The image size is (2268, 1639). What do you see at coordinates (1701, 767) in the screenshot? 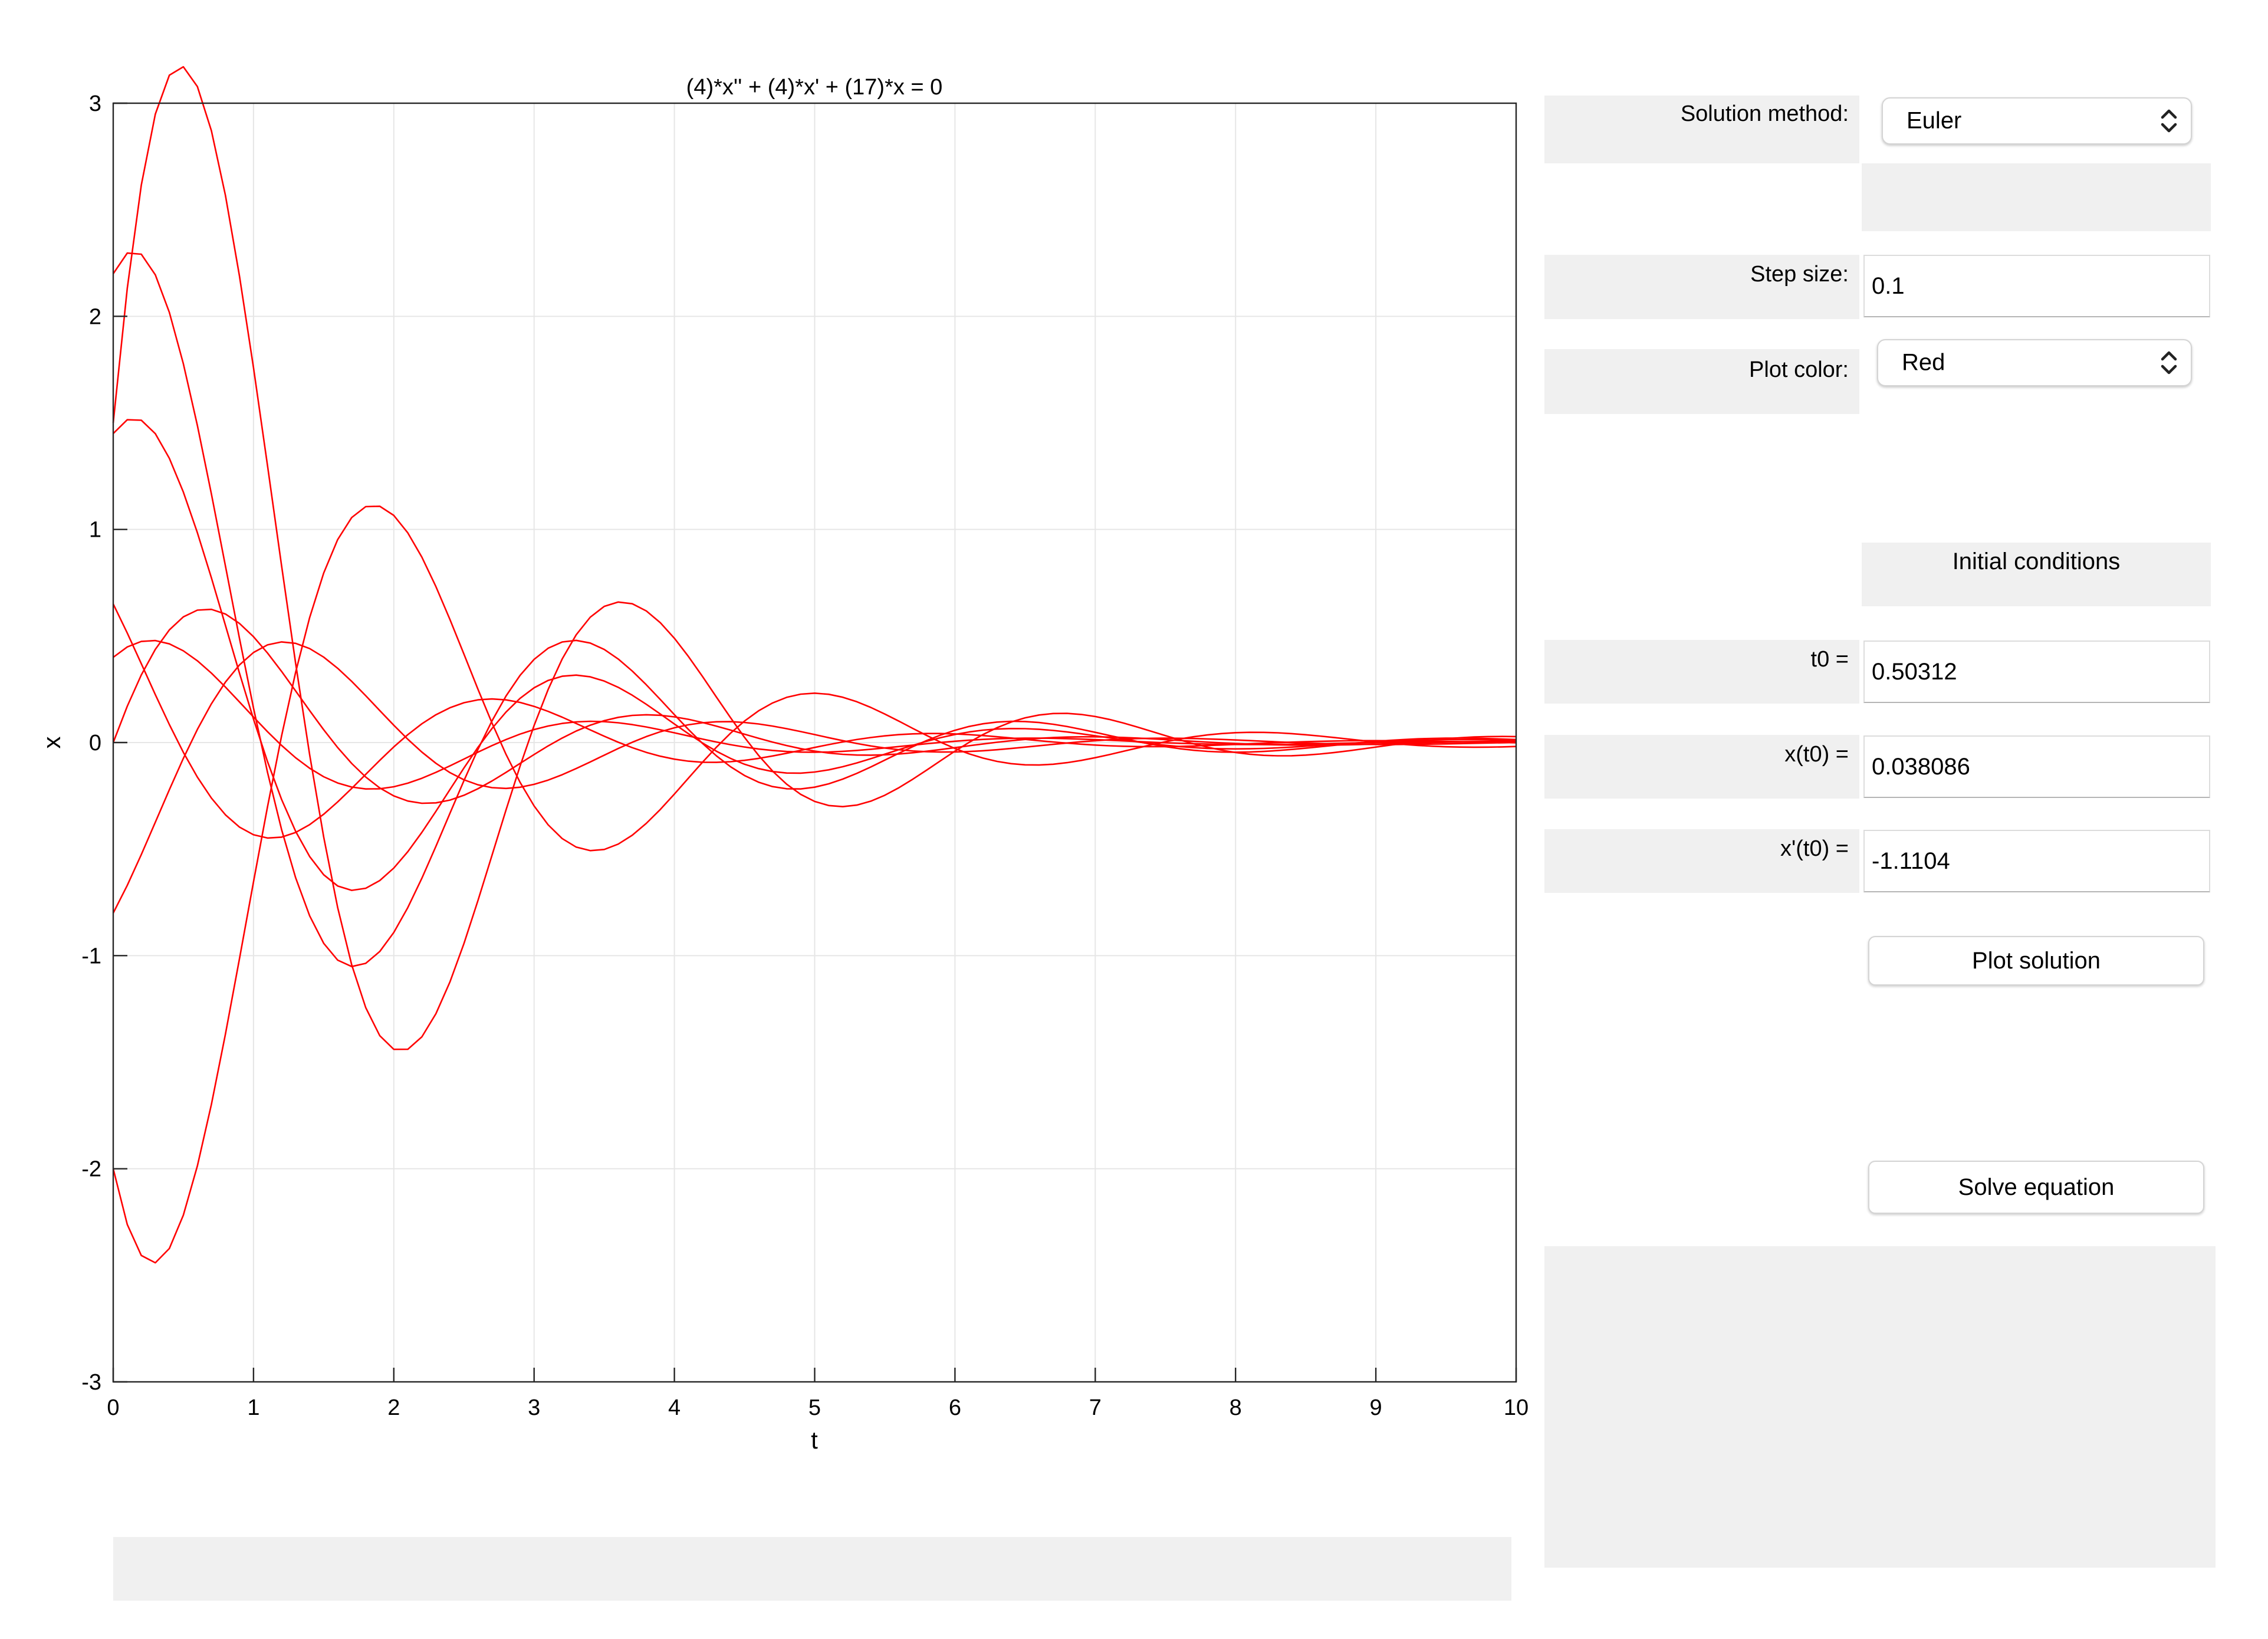
I see `xt0-label: x(t0) =` at bounding box center [1701, 767].